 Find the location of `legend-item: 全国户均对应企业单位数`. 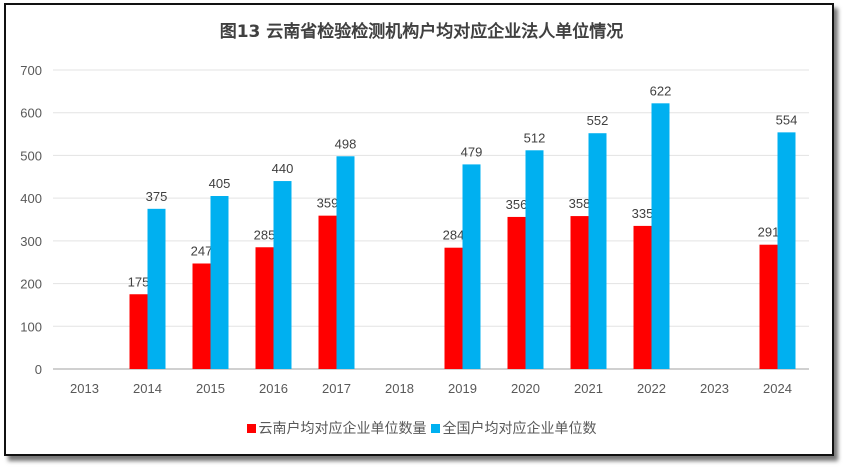

legend-item: 全国户均对应企业单位数 is located at coordinates (513, 428).